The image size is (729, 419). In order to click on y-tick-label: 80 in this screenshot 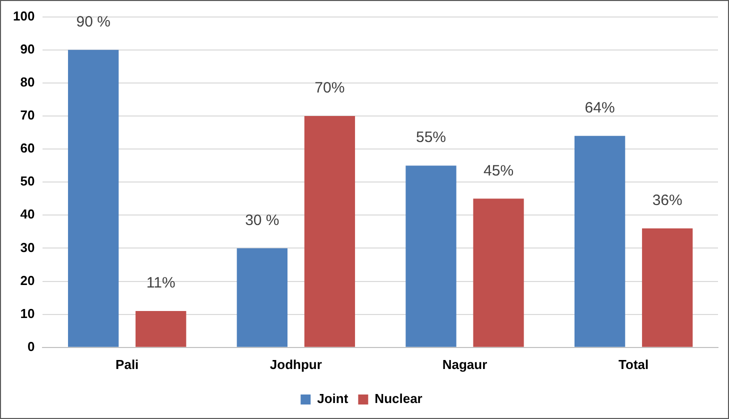, I will do `click(27, 82)`.